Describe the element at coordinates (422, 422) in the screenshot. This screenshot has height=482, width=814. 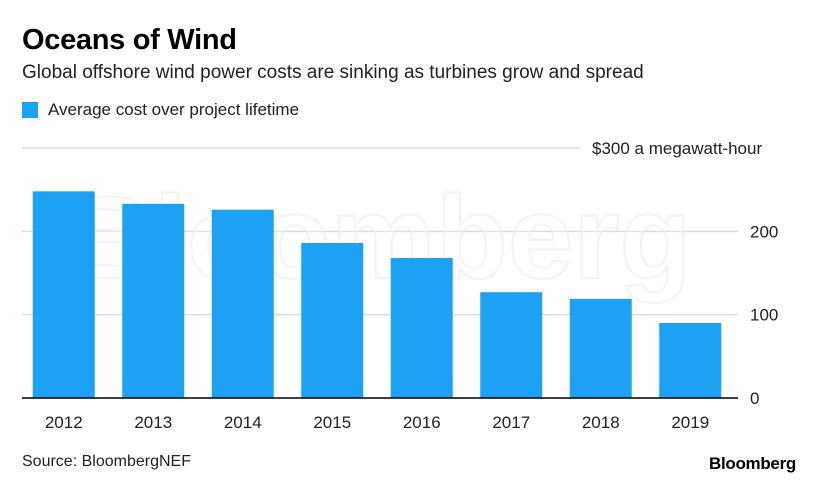
I see `x-tick-label: 2016` at that location.